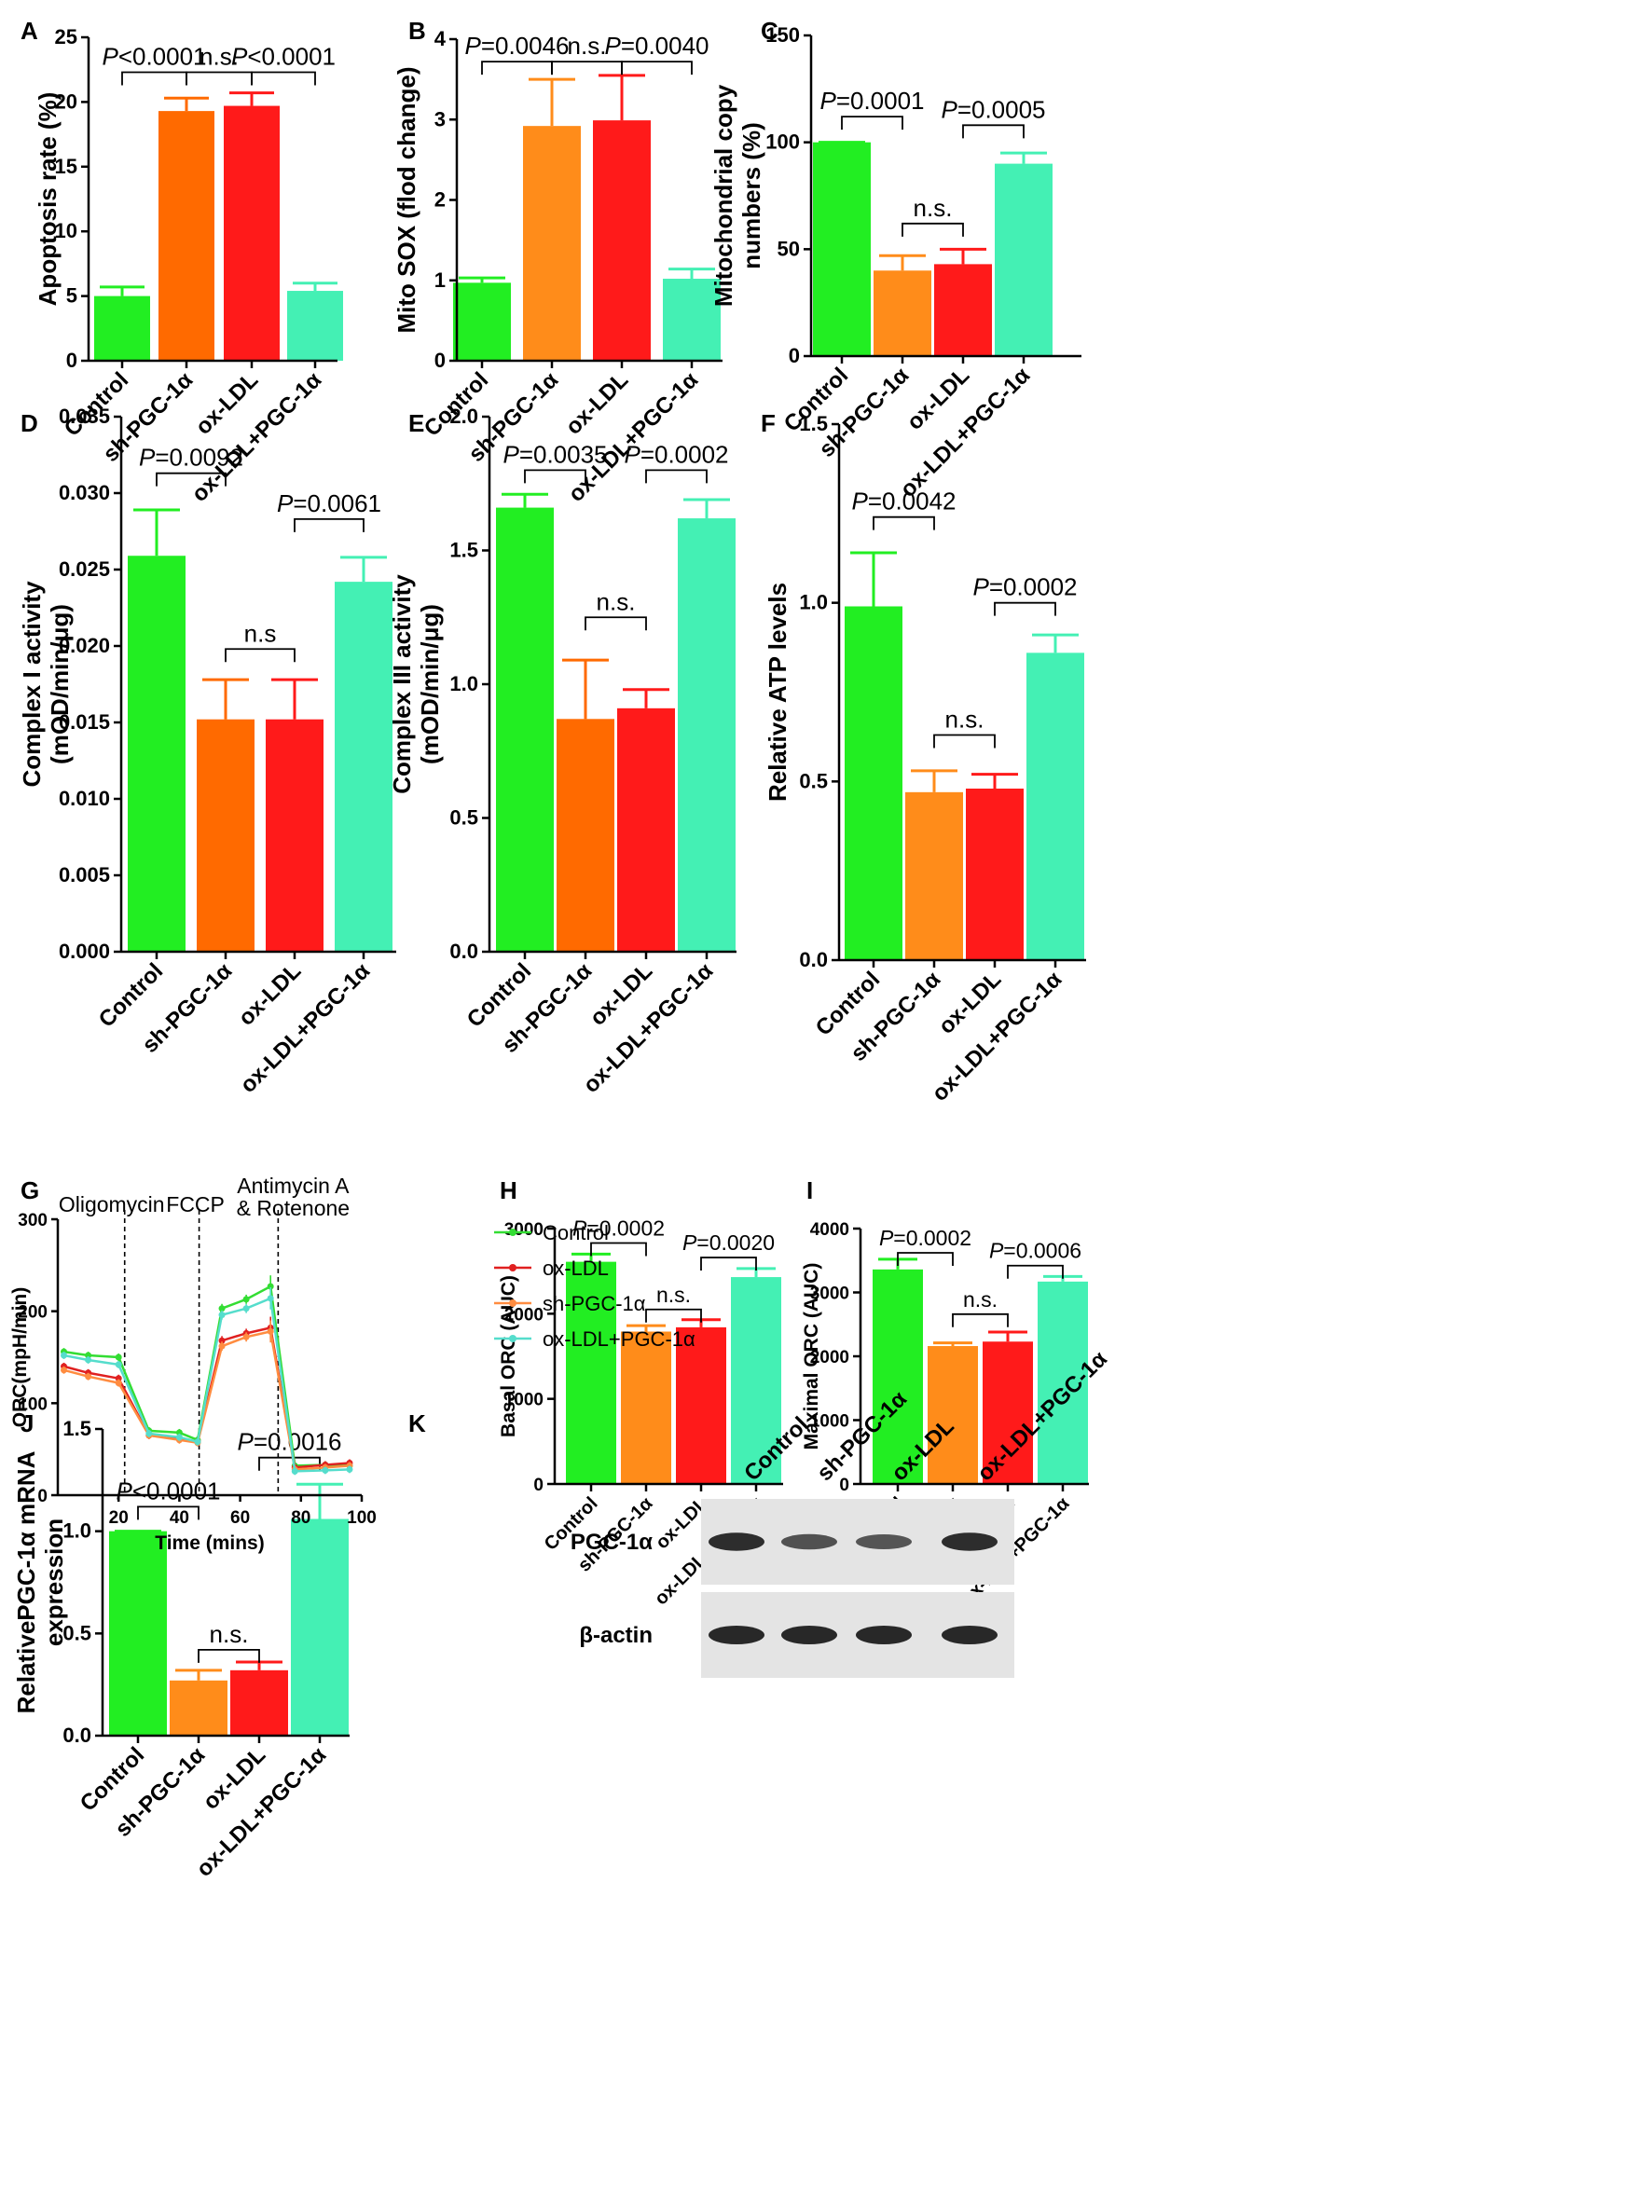  Describe the element at coordinates (284, 56) in the screenshot. I see `significance-label: P<0.0001` at that location.